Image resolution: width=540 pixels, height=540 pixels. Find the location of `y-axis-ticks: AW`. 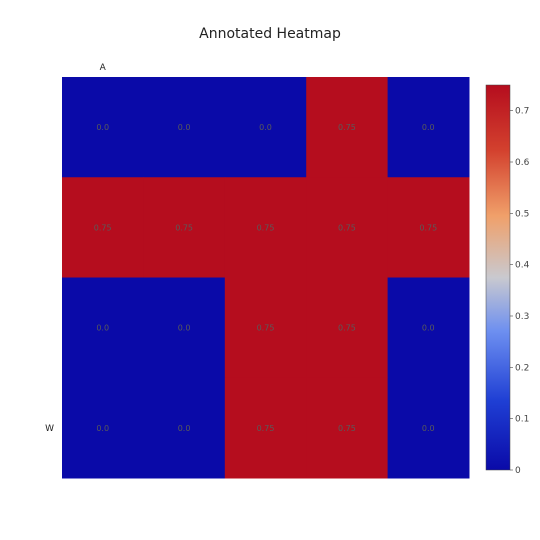

y-axis-ticks: AW is located at coordinates (76, 248).